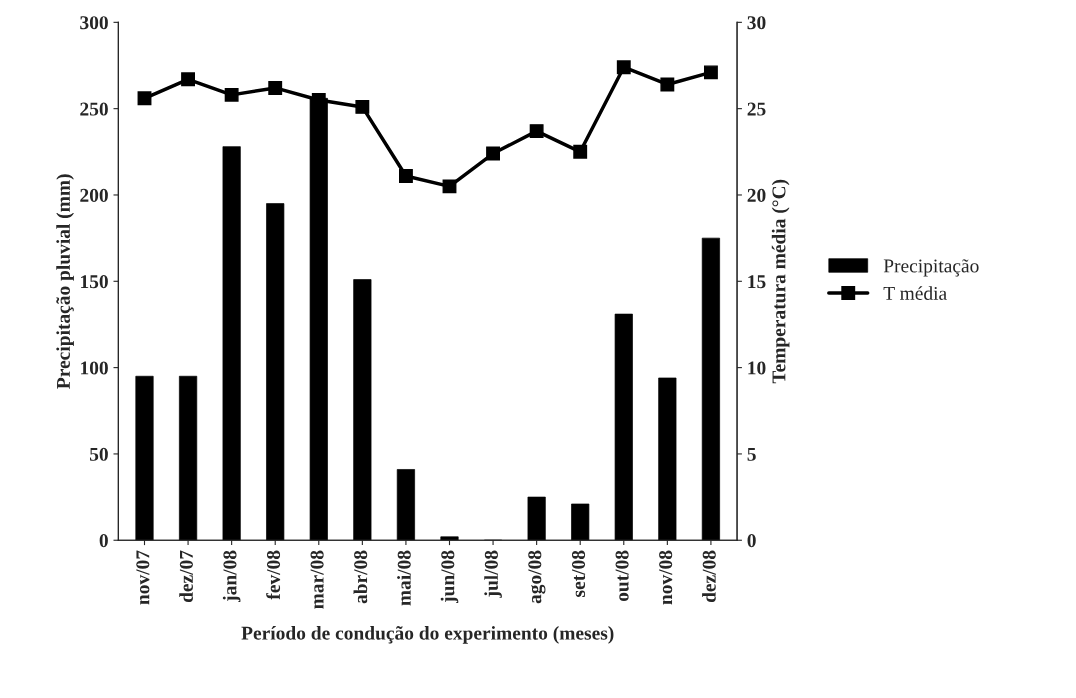 This screenshot has height=698, width=1076. I want to click on y-tick-label: 200, so click(94, 195).